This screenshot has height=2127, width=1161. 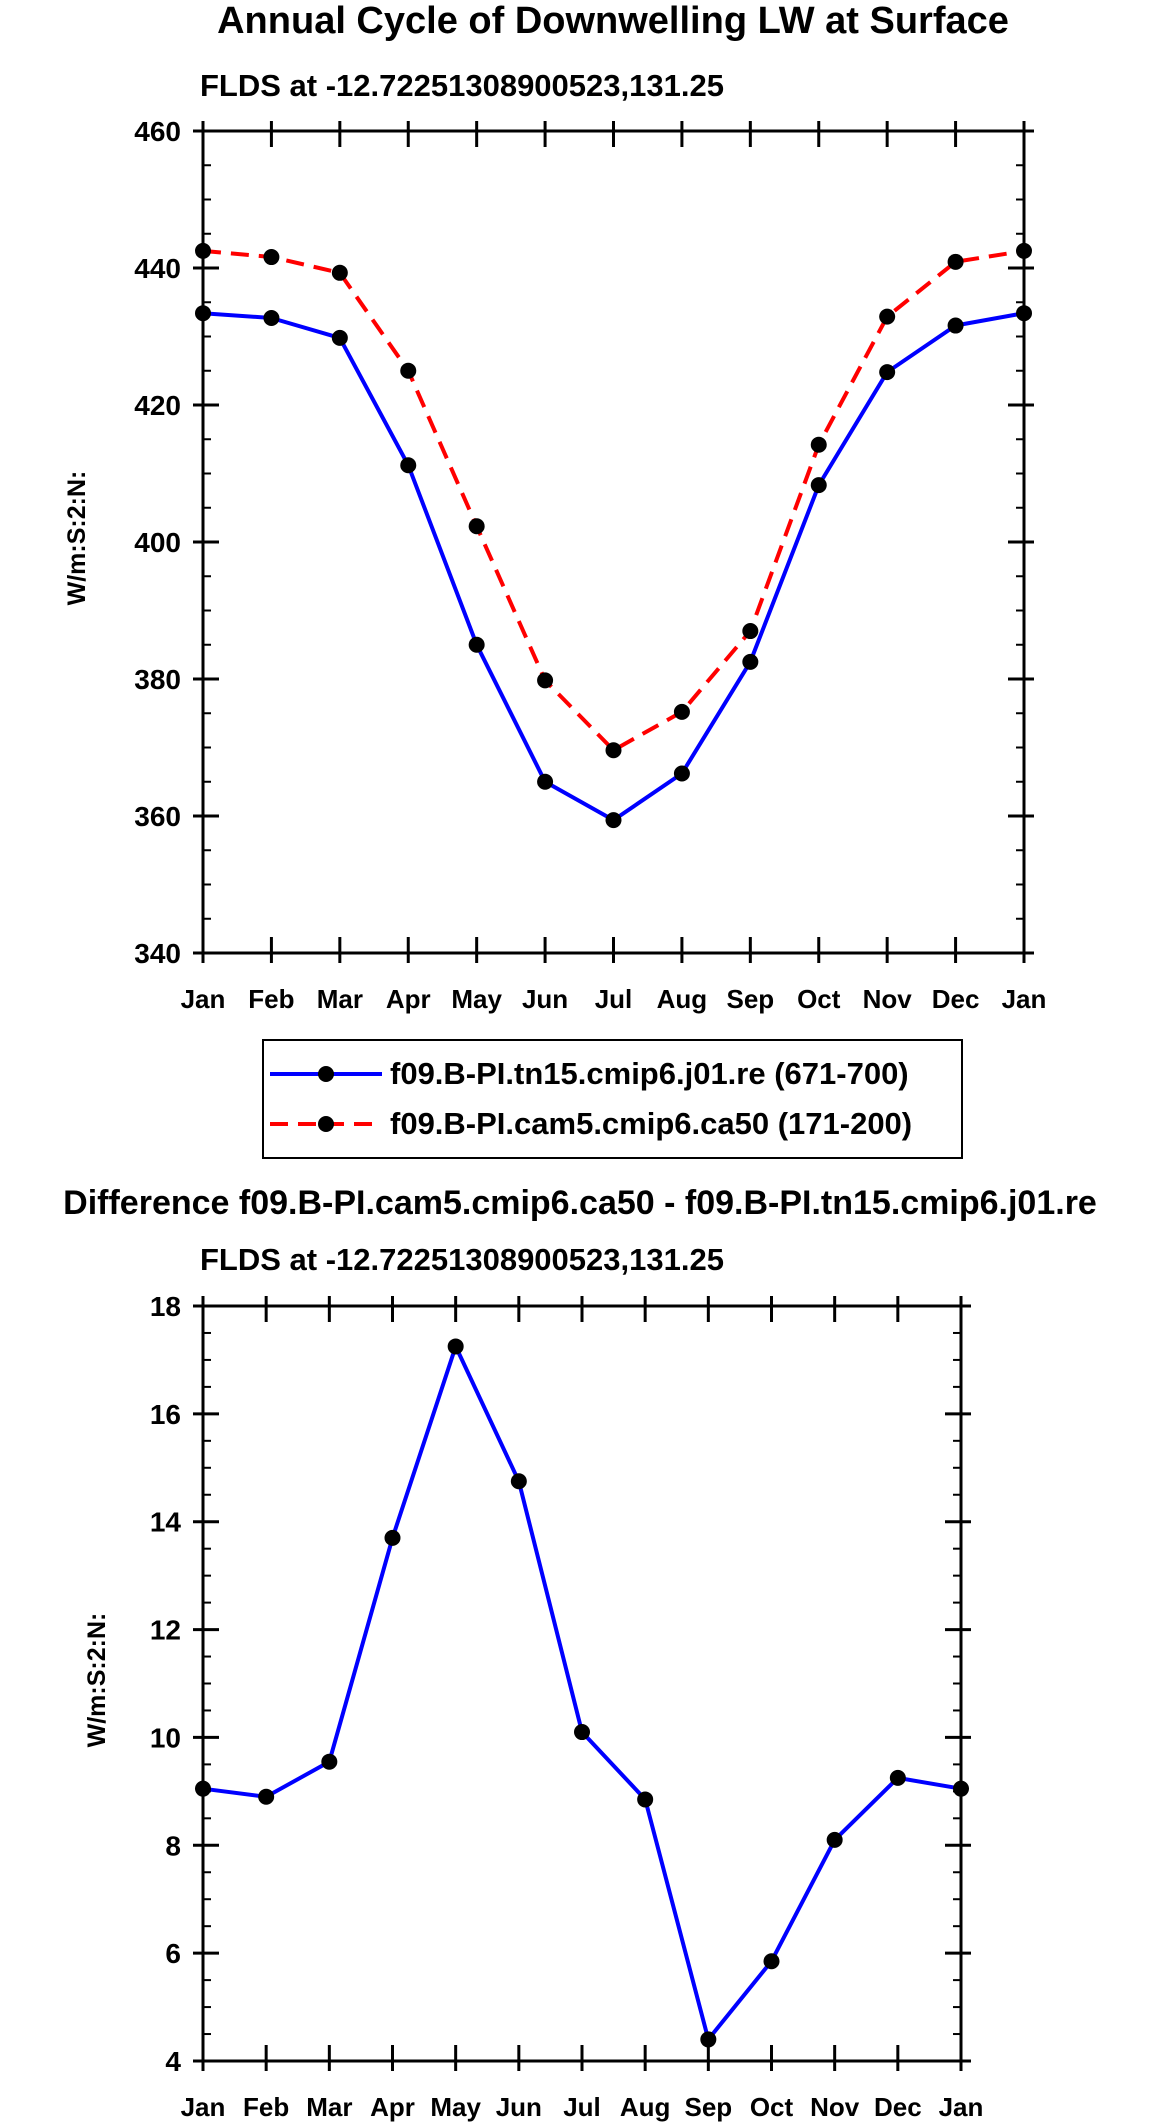 What do you see at coordinates (173, 1953) in the screenshot?
I see `chart2-ytick-label: 6` at bounding box center [173, 1953].